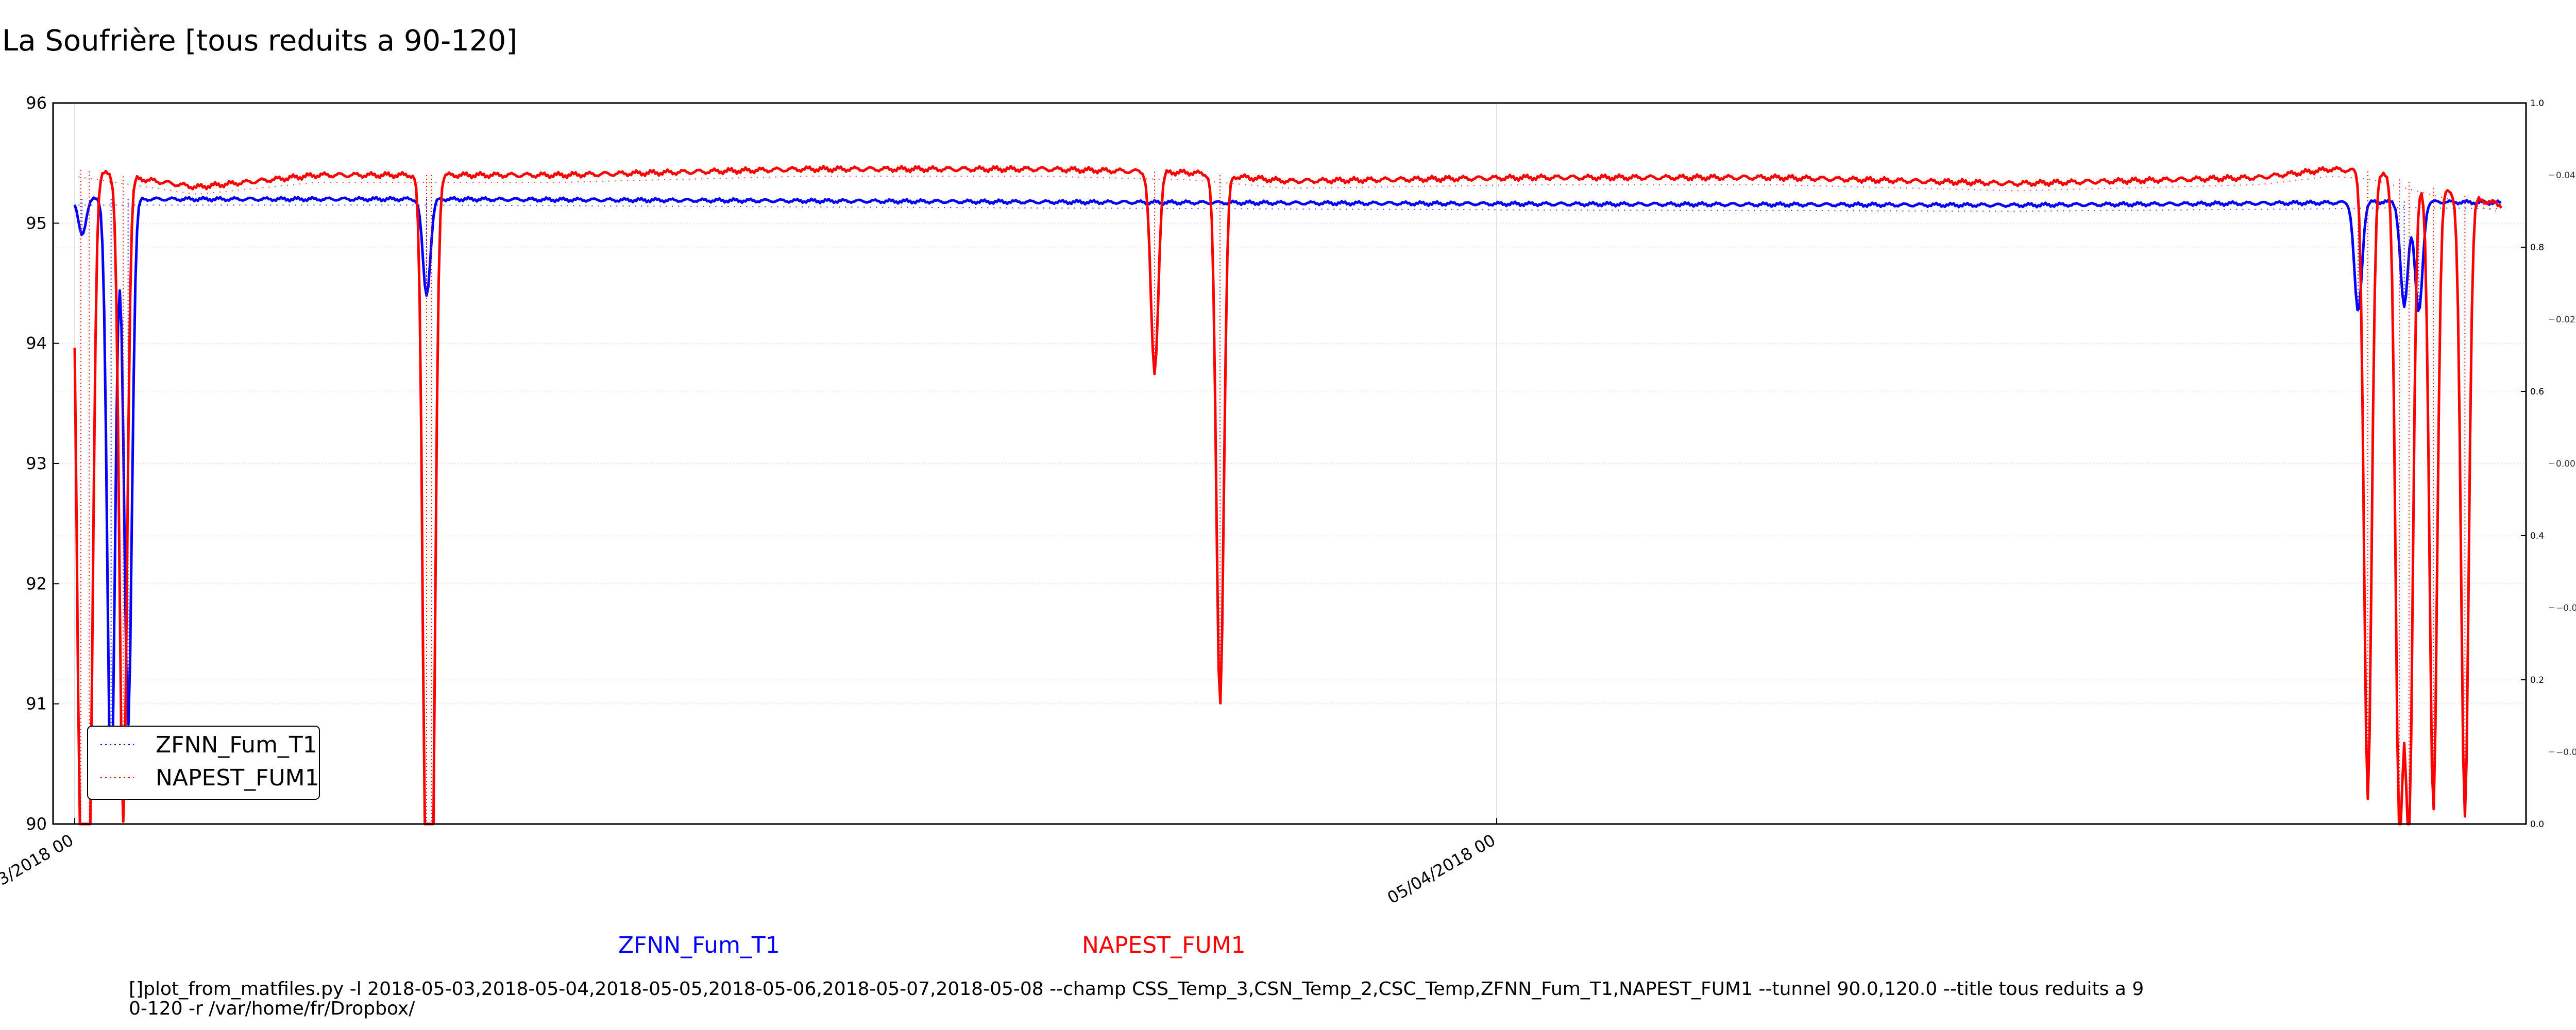  What do you see at coordinates (2566, 608) in the screenshot?
I see `right-inner-tick-label: −0.02` at bounding box center [2566, 608].